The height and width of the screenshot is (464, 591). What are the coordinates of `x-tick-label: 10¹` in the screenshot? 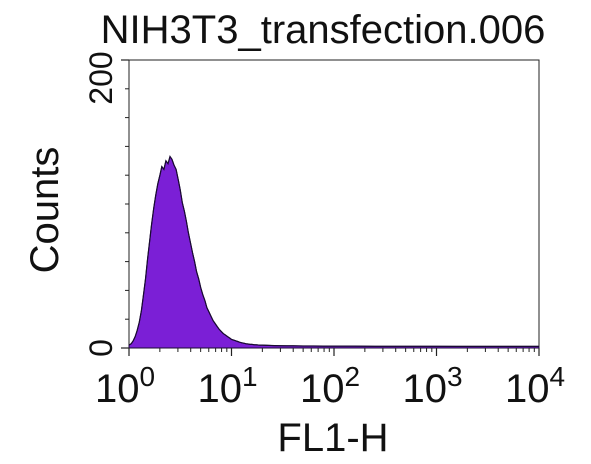 It's located at (227, 386).